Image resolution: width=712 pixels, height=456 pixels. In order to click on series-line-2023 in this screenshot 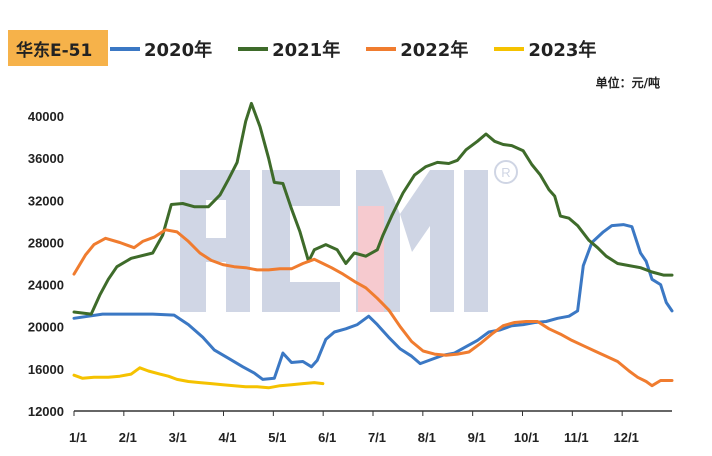, I will do `click(198, 378)`.